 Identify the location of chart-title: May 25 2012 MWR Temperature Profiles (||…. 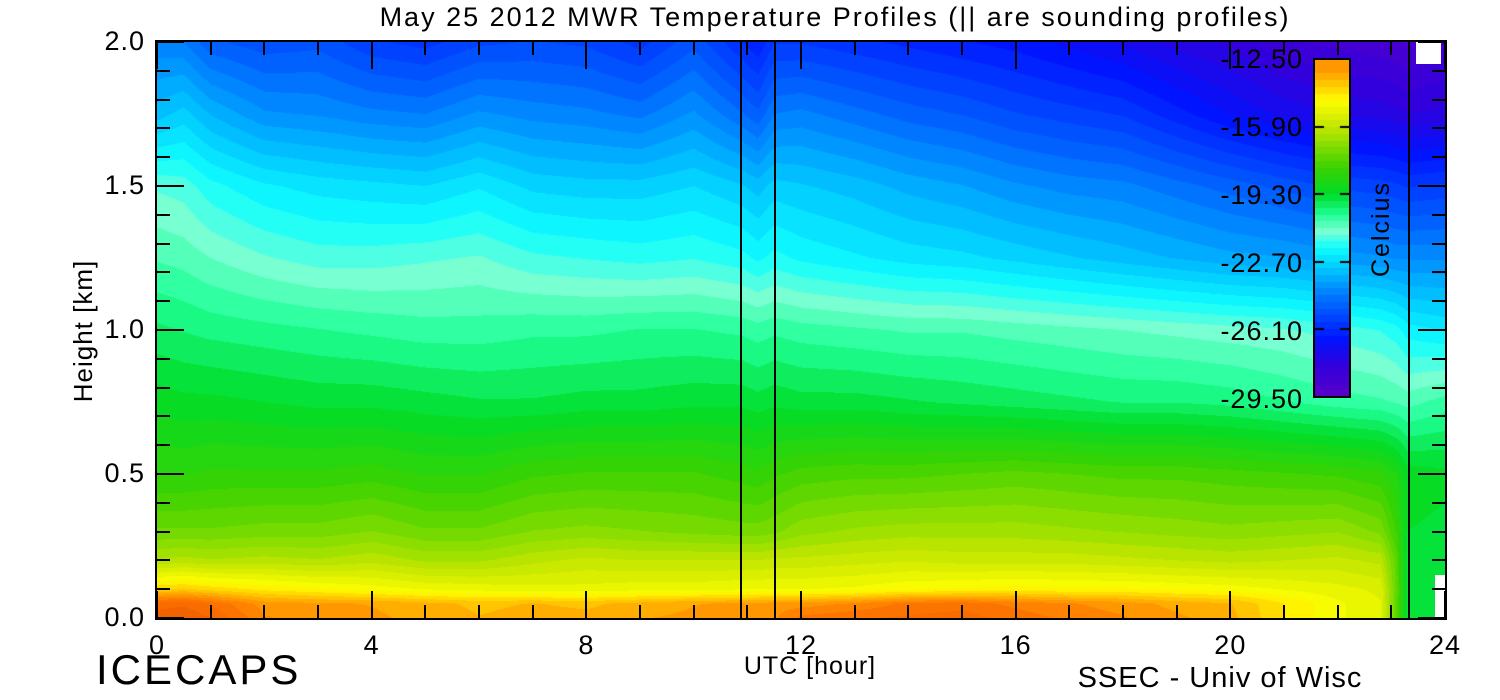
(835, 17).